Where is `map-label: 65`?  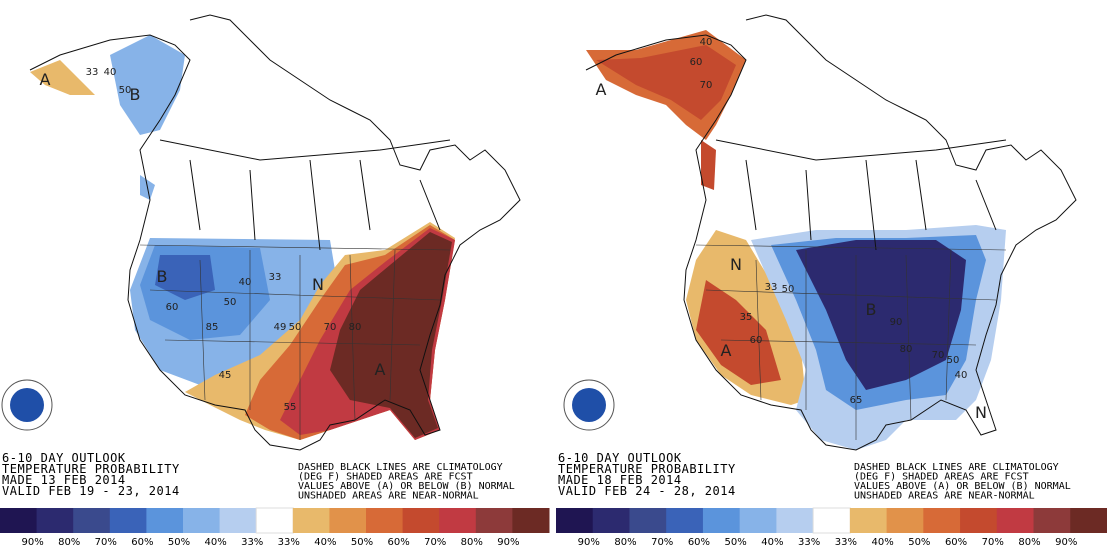
map-label: 65 is located at coordinates (856, 400).